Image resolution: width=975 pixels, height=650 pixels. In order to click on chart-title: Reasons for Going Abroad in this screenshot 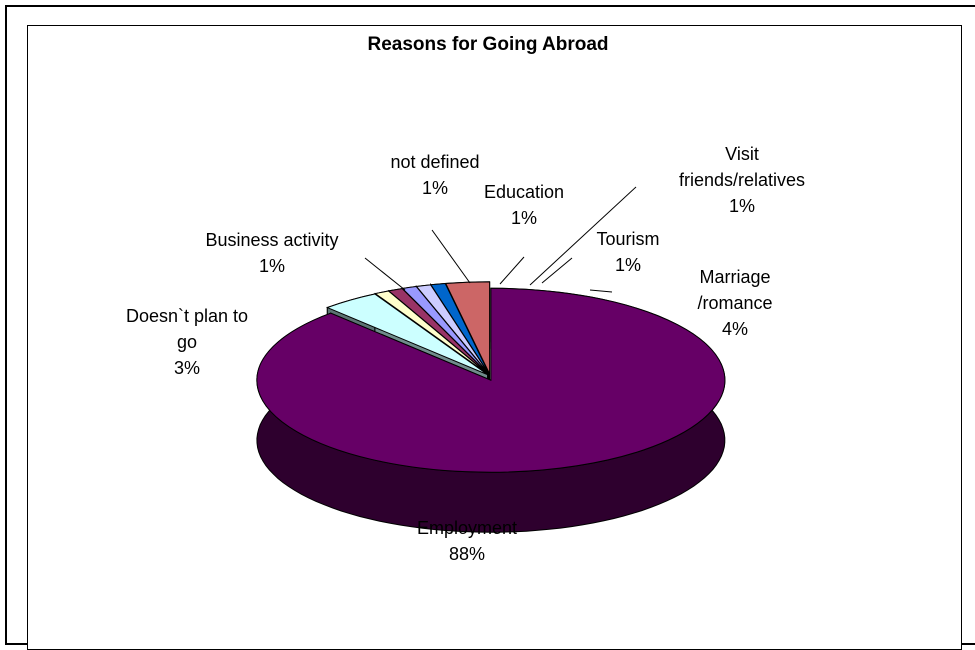, I will do `click(487, 44)`.